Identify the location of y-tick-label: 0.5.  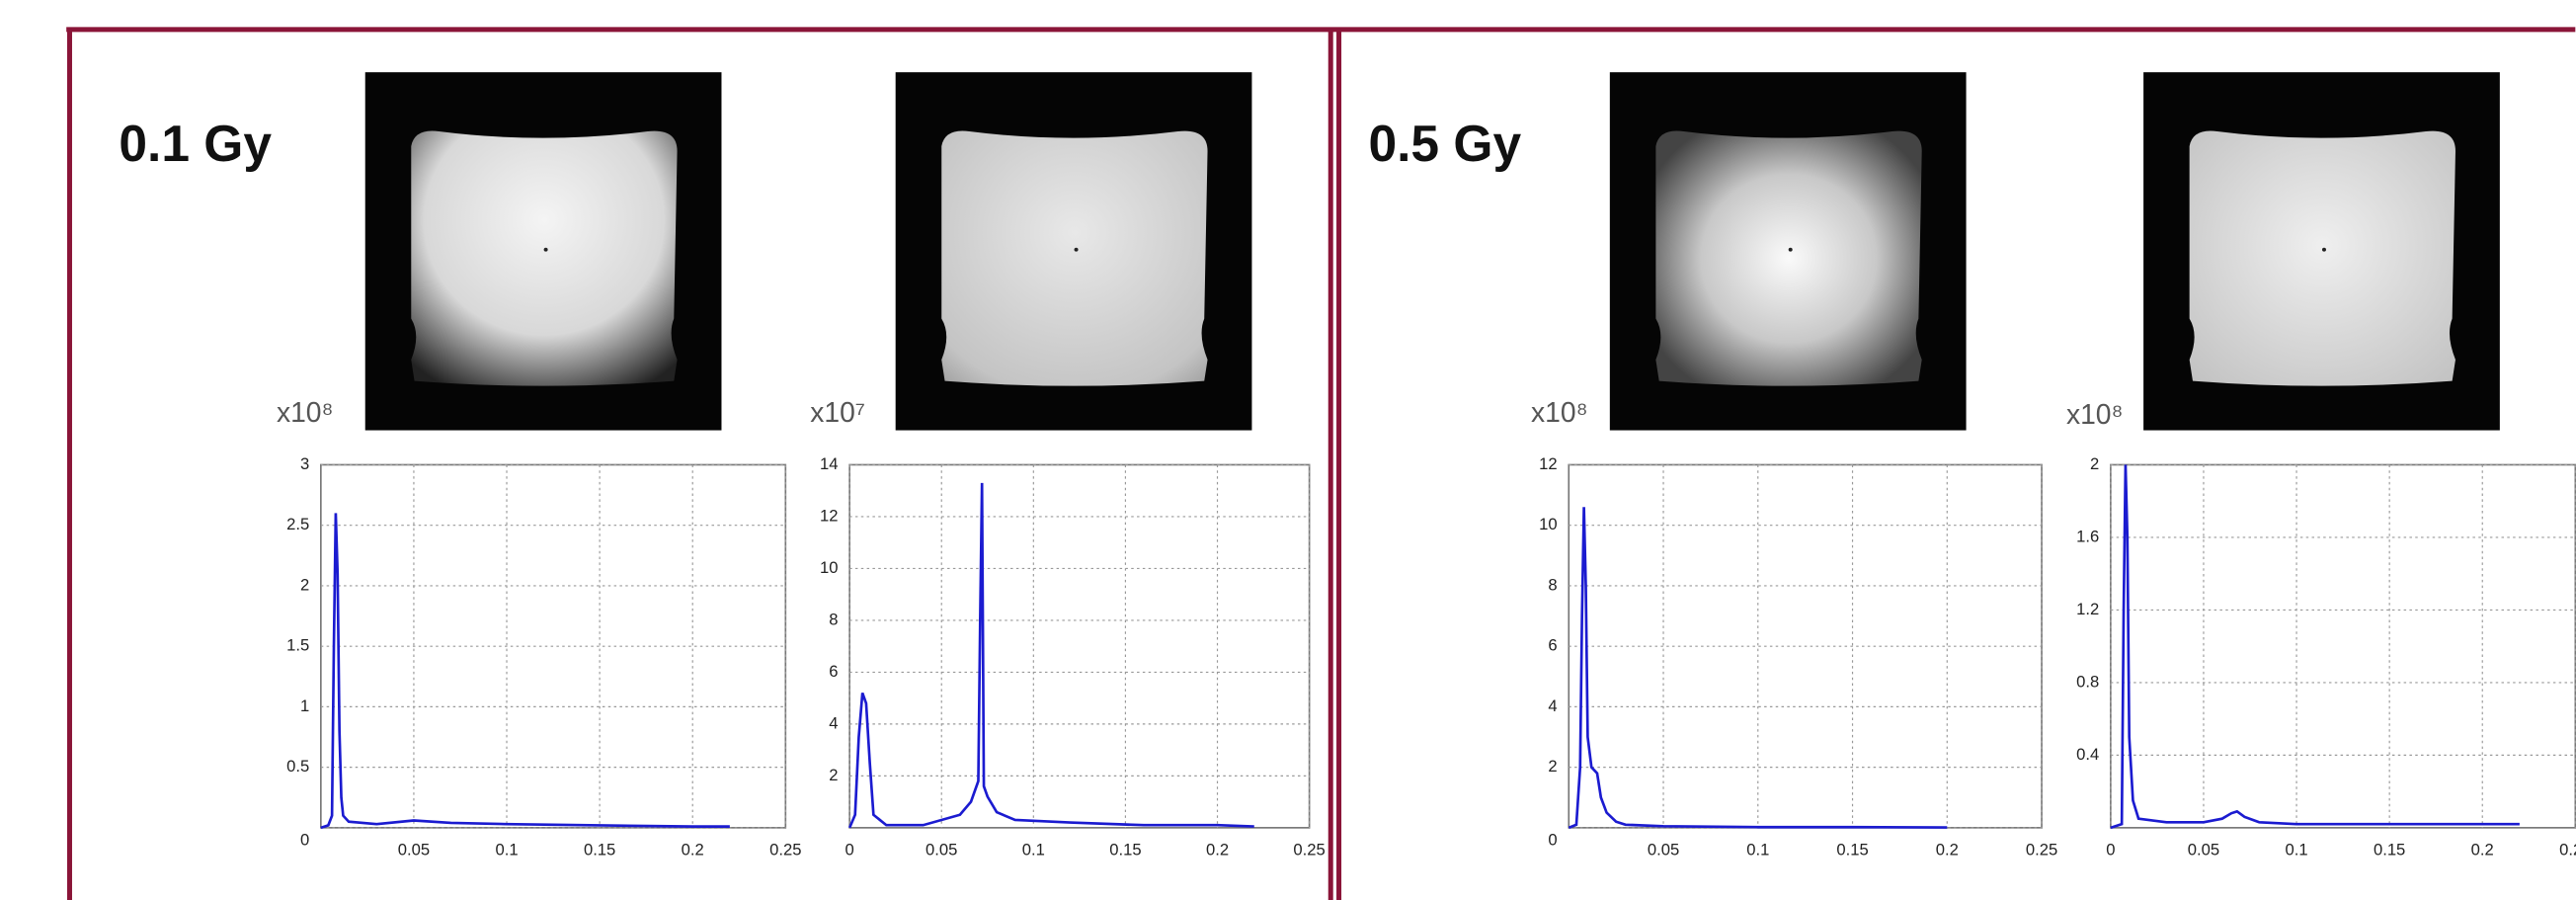
(297, 766).